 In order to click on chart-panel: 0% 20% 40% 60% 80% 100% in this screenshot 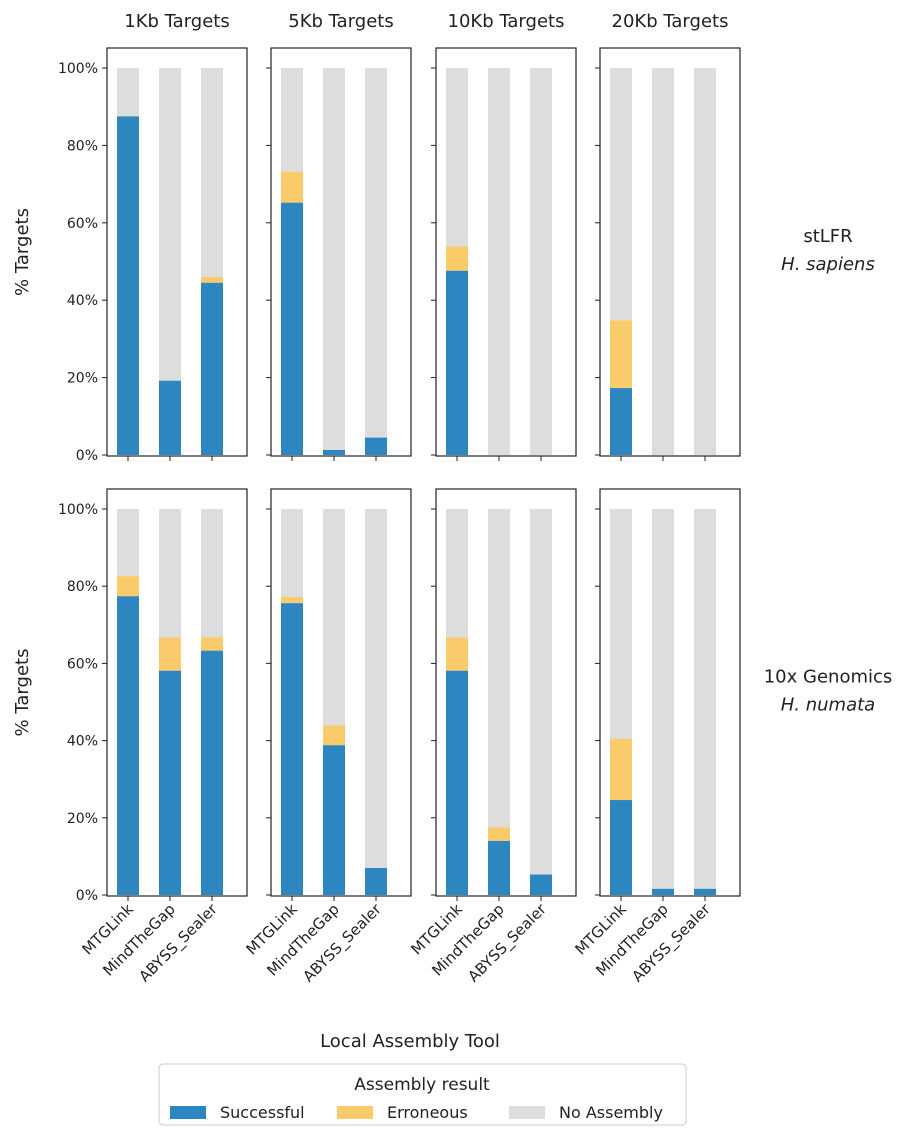, I will do `click(153, 255)`.